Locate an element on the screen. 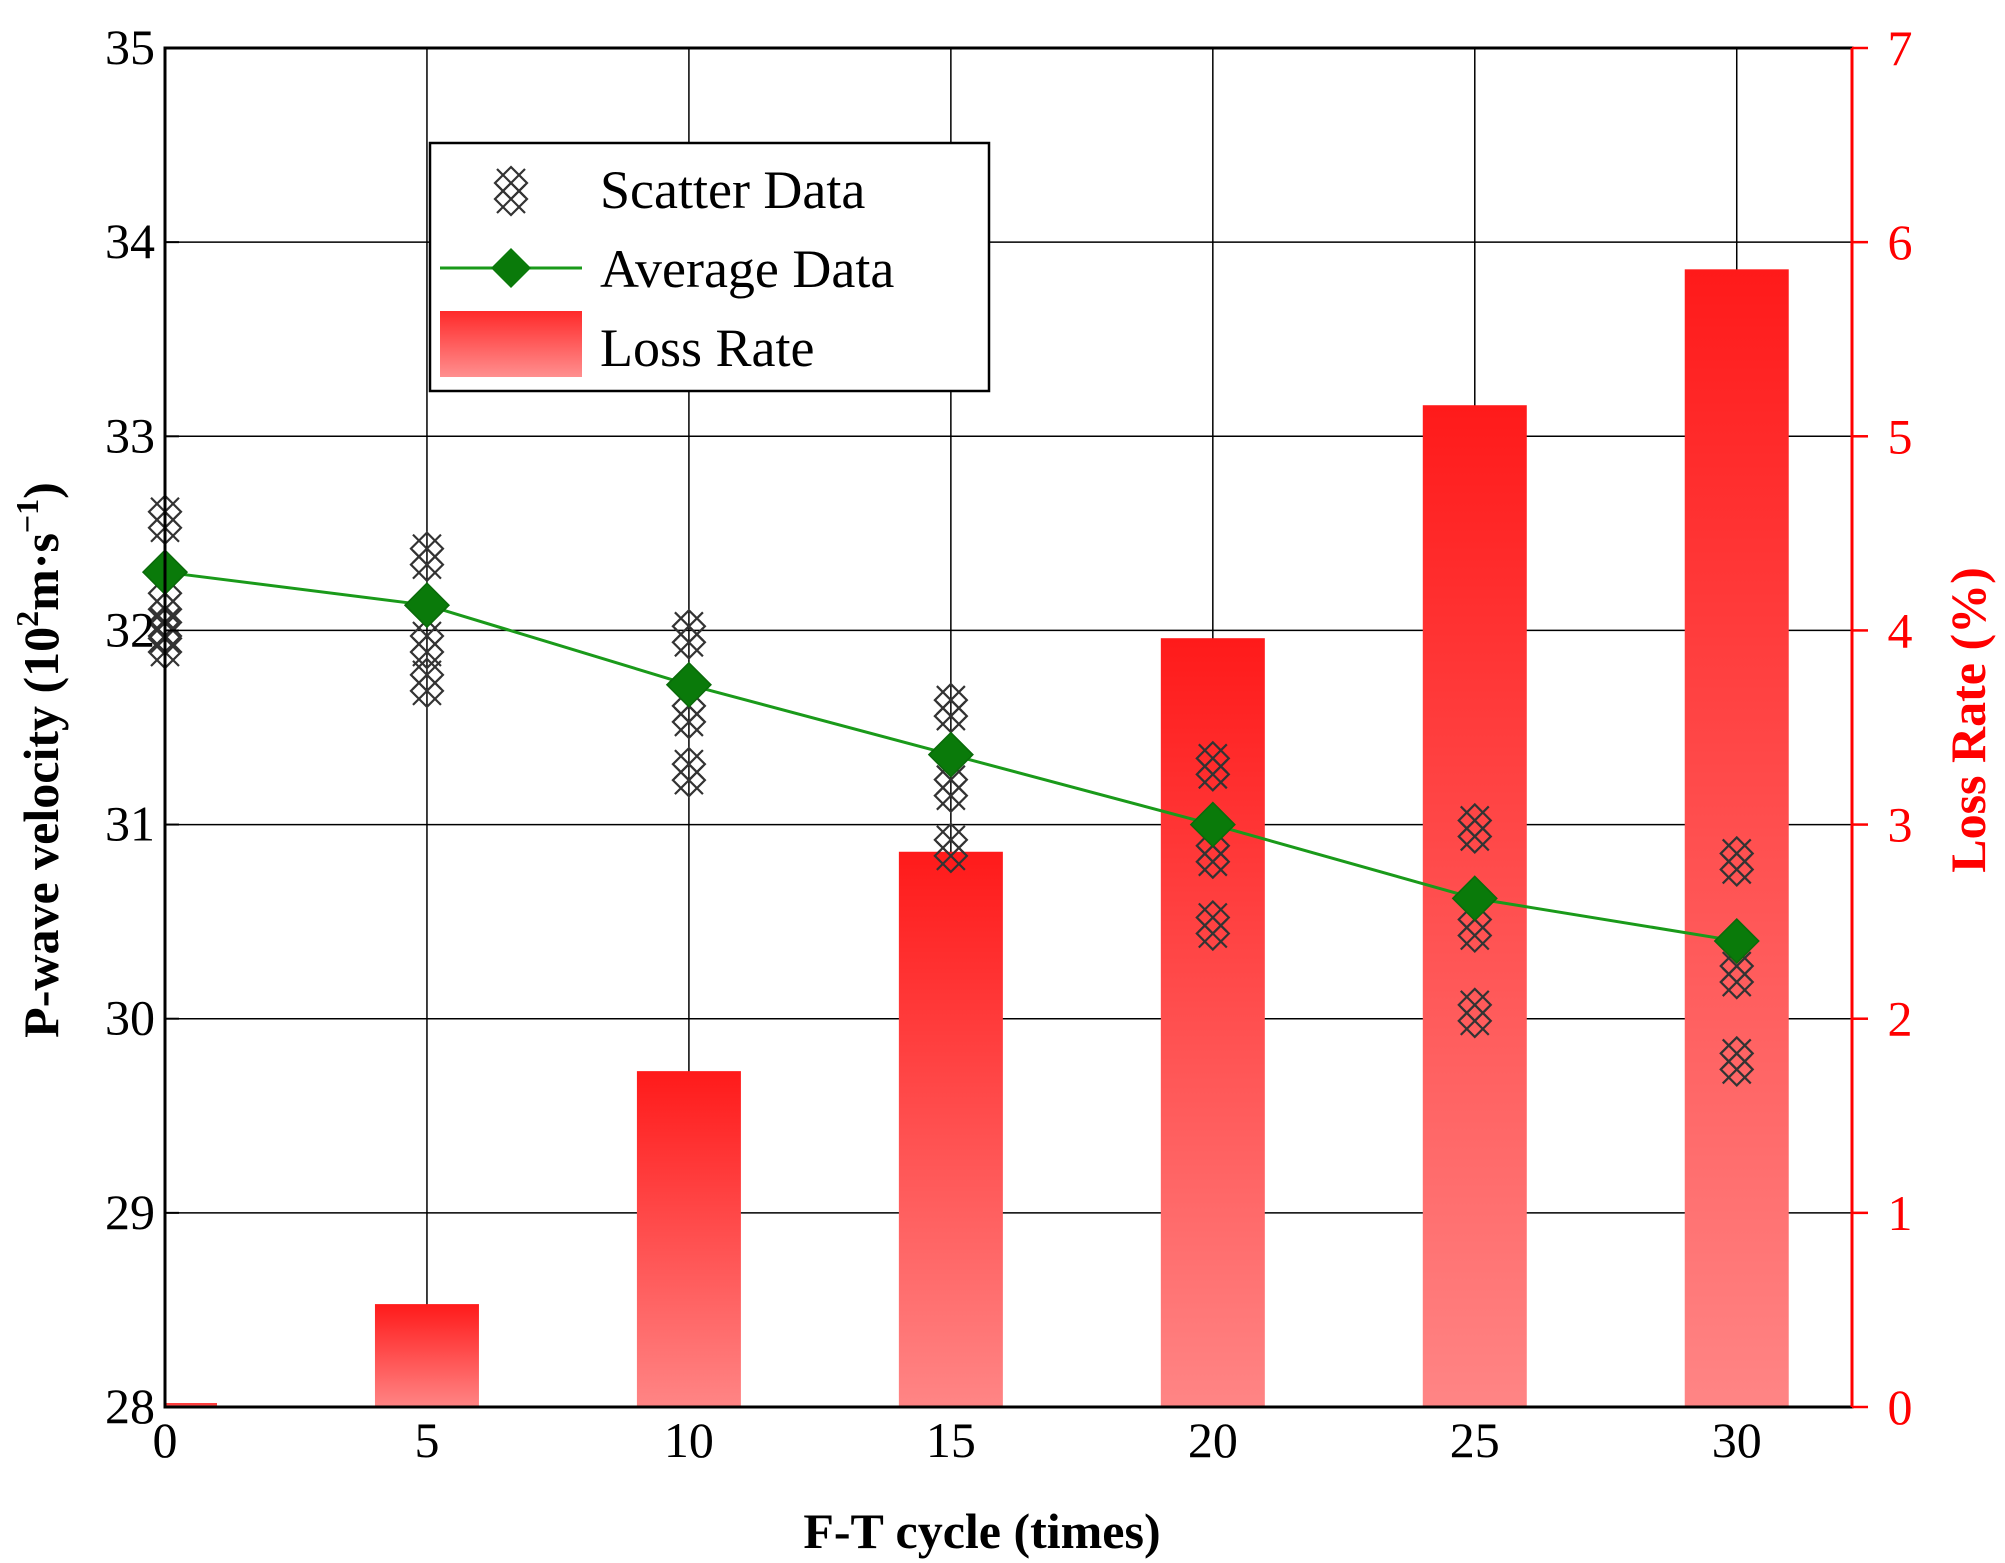 This screenshot has width=2005, height=1563. tick-label-right: 1 is located at coordinates (1900, 1213).